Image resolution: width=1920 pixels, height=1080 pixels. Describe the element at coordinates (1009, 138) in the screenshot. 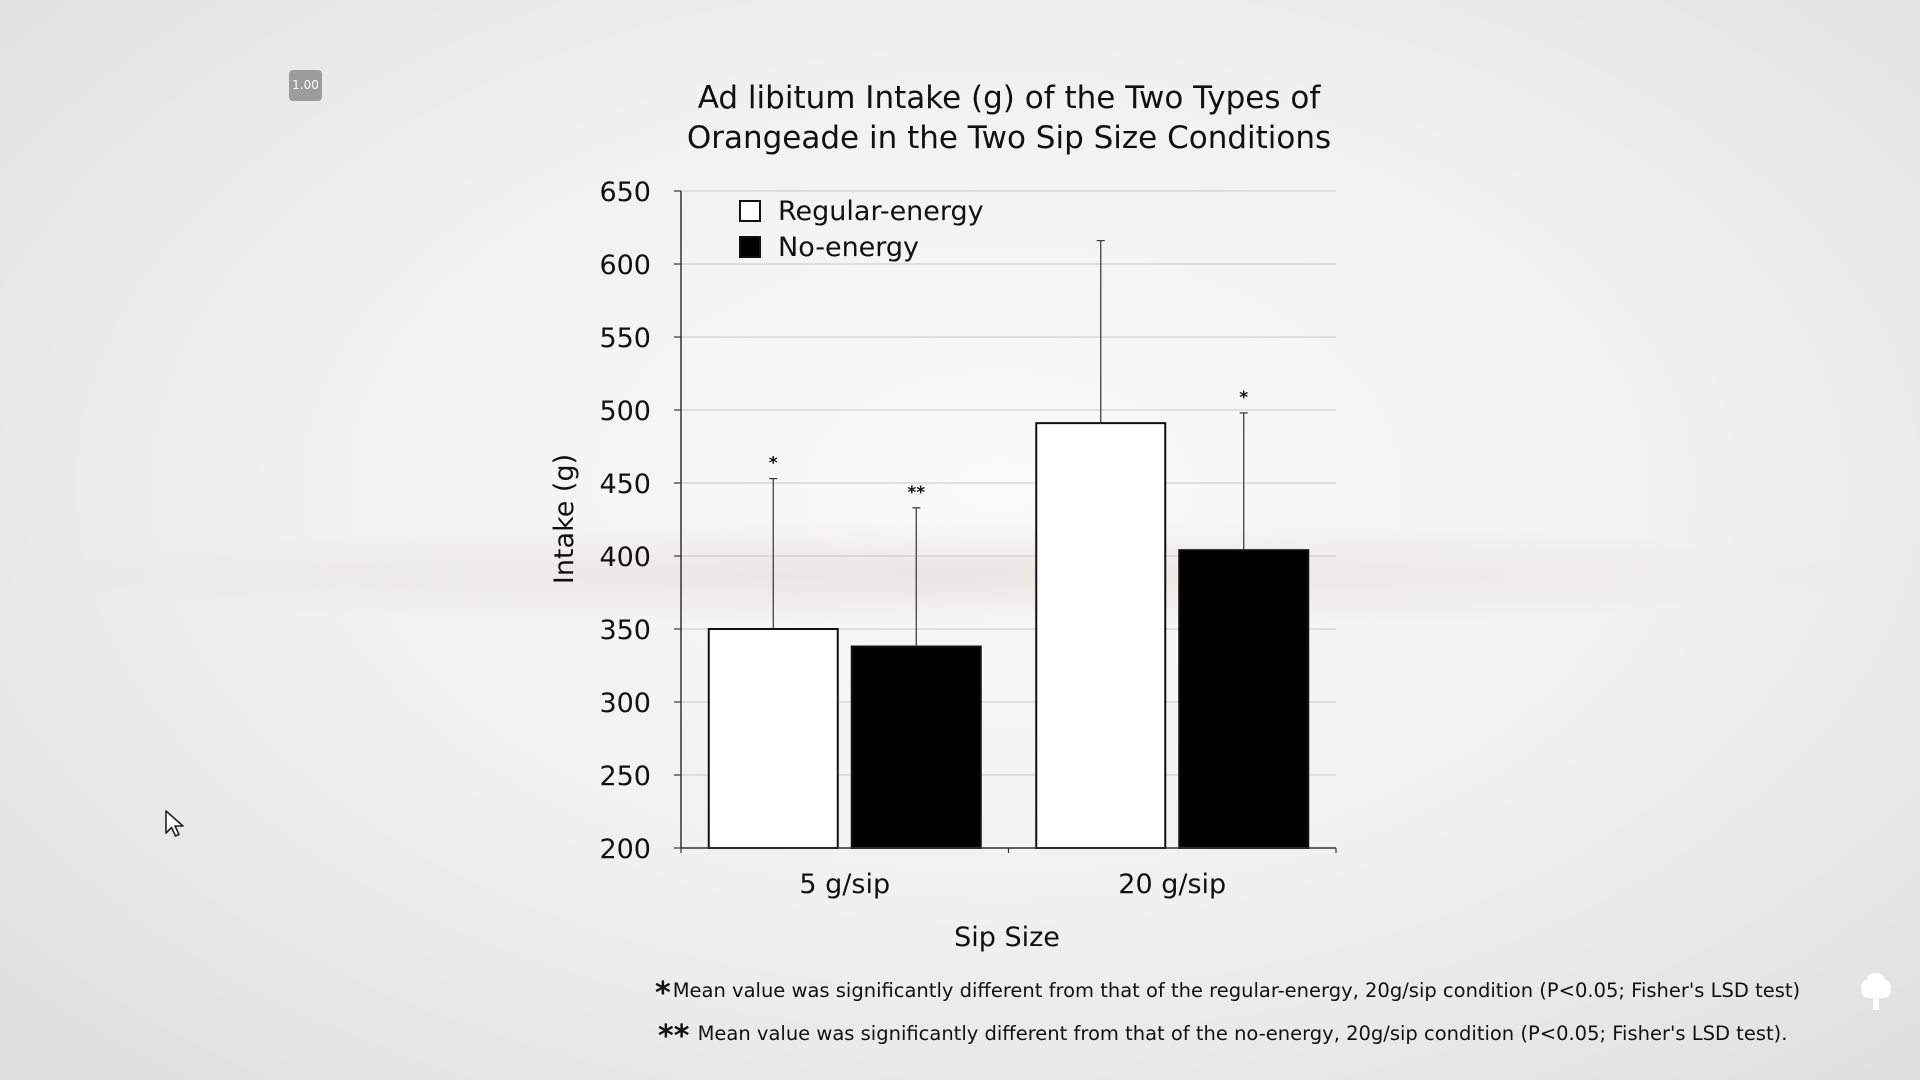

I see `chart-title-line-2: Orangeade in the Two Sip Size Conditions` at that location.